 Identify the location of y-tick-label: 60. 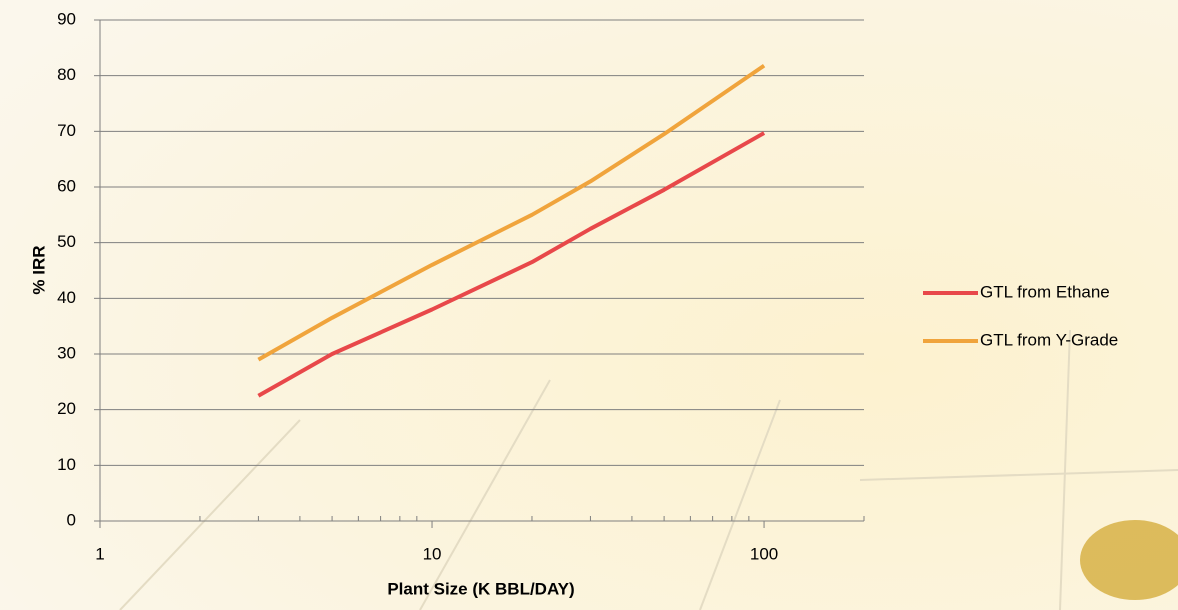
(66, 185).